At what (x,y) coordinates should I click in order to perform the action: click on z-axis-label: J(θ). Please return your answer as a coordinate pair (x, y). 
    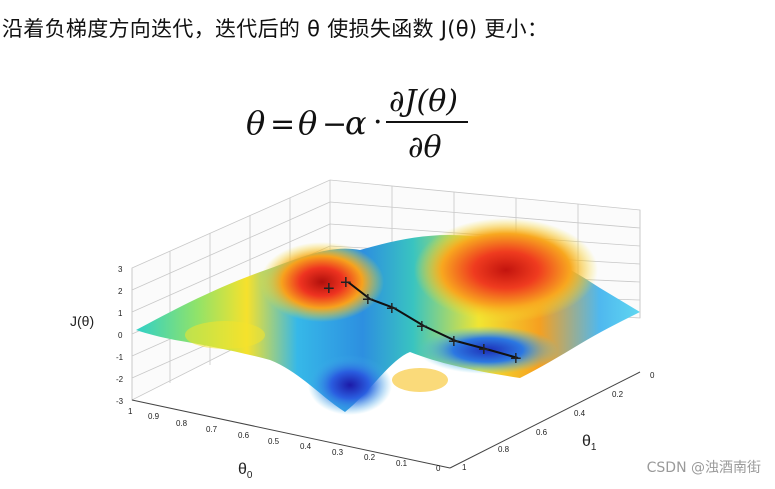
    Looking at the image, I should click on (82, 321).